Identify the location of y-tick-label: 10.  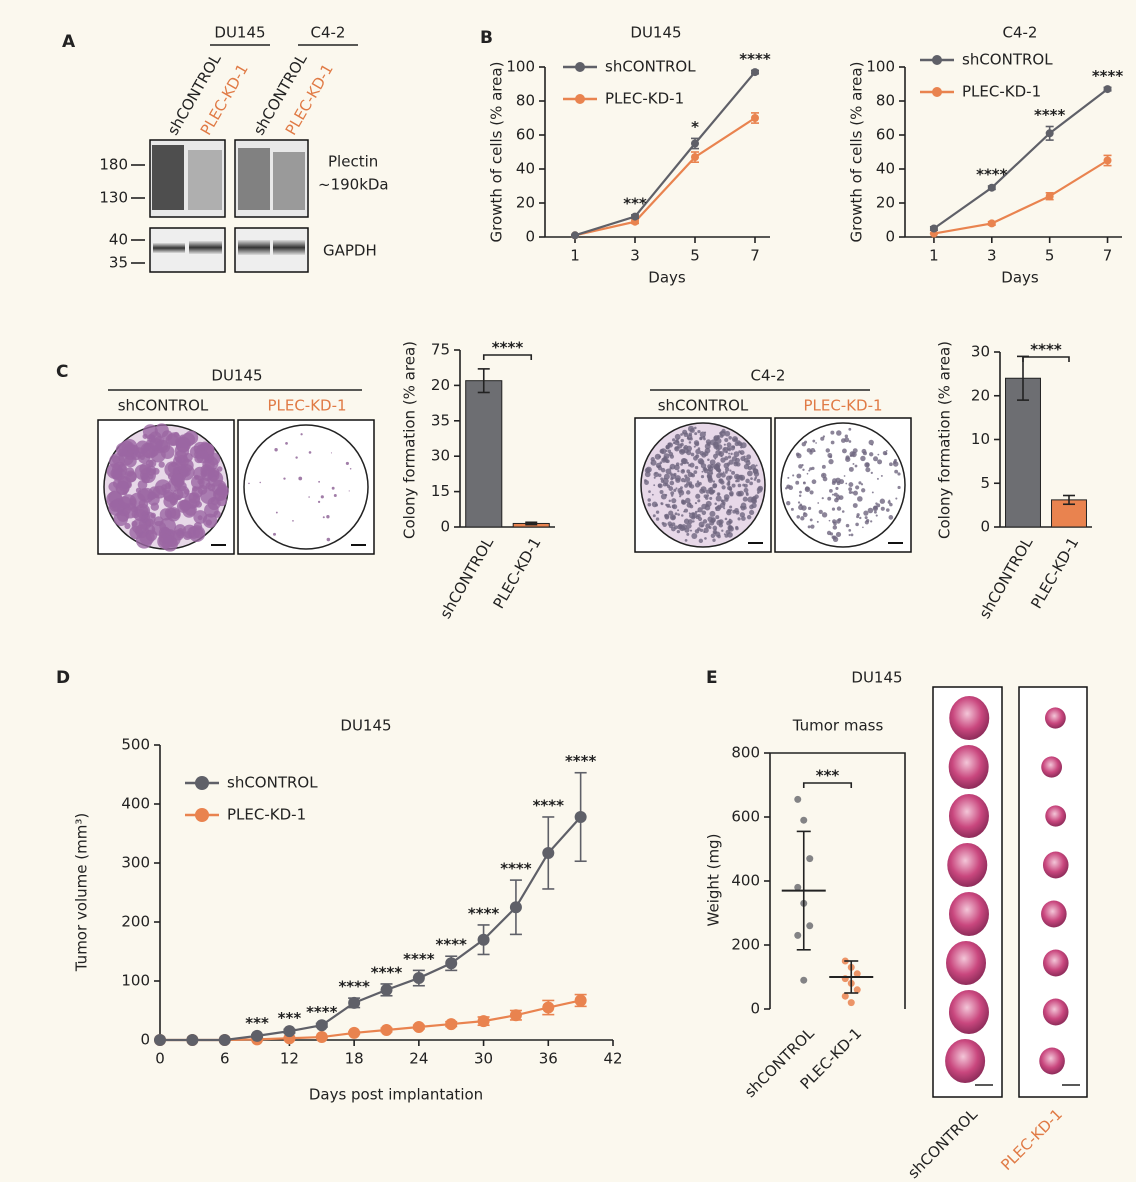
(980, 439).